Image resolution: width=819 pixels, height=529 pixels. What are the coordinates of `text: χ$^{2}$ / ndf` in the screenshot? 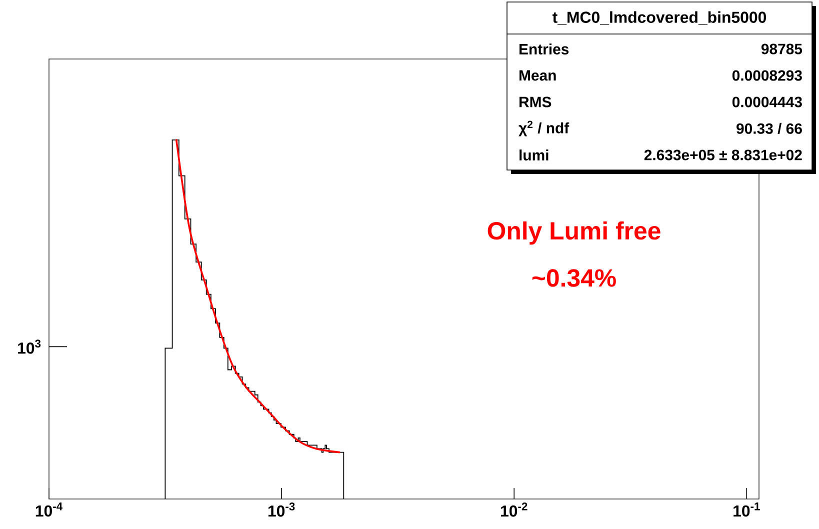 It's located at (544, 128).